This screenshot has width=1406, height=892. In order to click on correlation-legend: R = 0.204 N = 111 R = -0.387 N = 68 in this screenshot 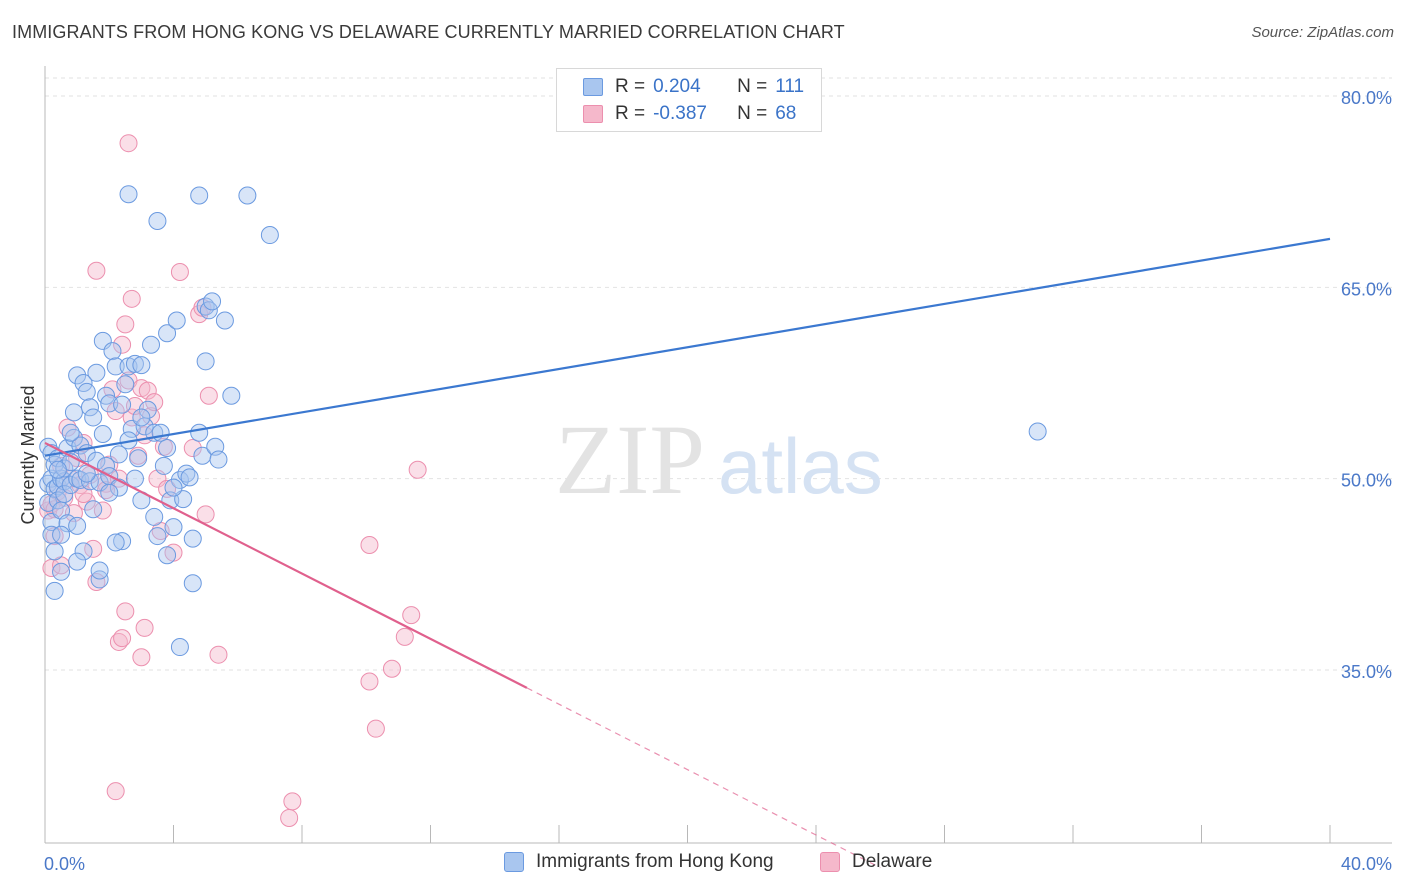, I will do `click(689, 100)`.